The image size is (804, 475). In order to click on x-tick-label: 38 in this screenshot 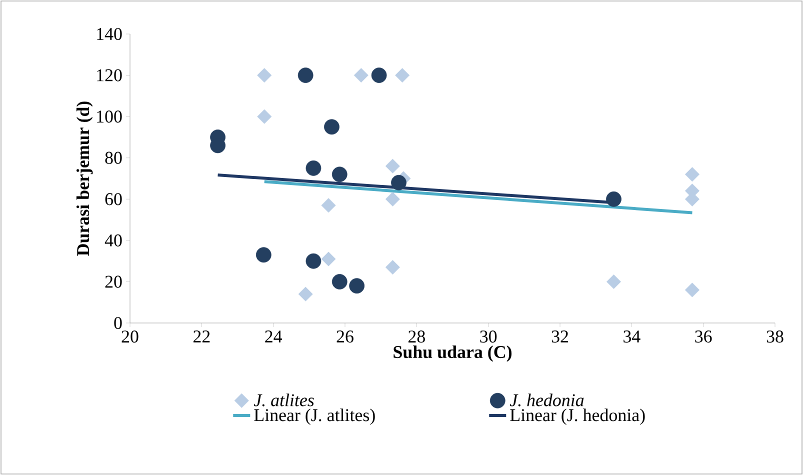, I will do `click(775, 336)`.